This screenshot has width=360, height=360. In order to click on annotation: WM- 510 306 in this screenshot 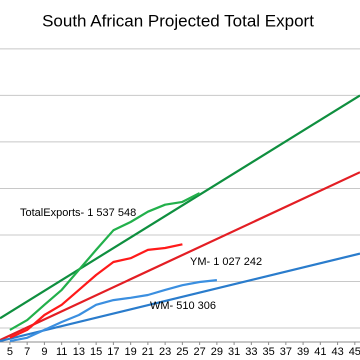, I will do `click(183, 306)`.